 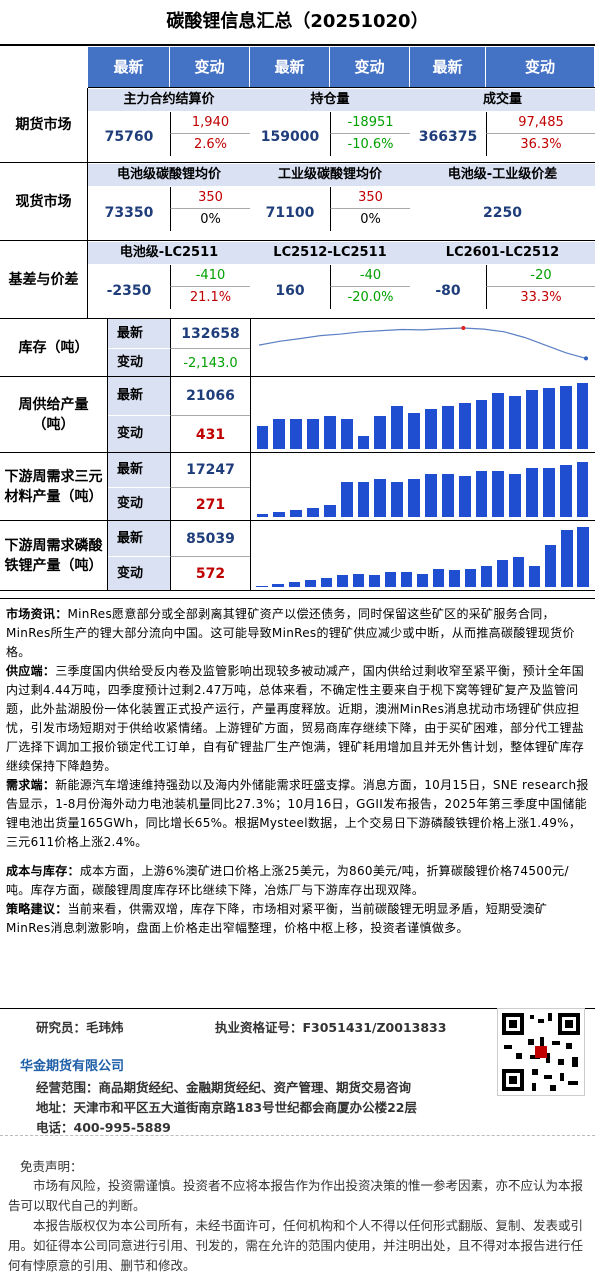 What do you see at coordinates (129, 333) in the screenshot?
I see `stock-latest-label: 最新` at bounding box center [129, 333].